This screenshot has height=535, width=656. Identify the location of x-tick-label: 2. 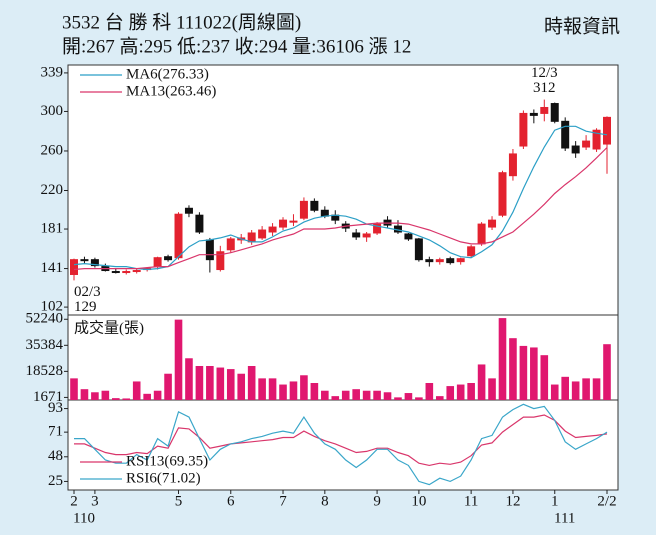
(74, 501).